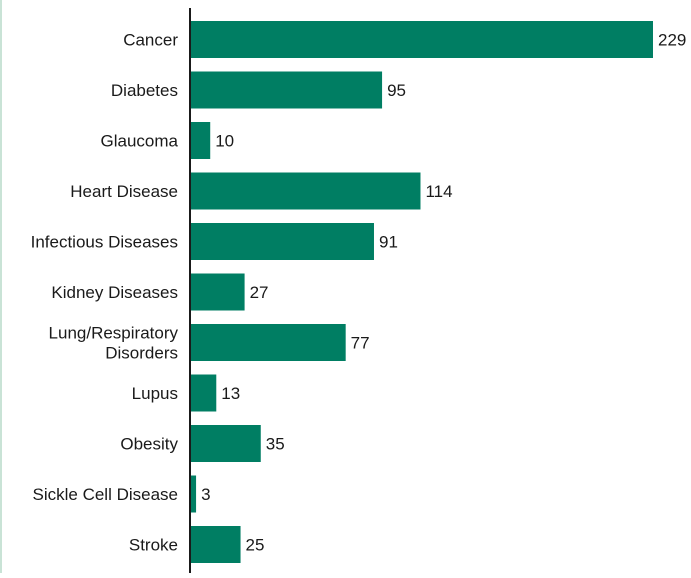 The height and width of the screenshot is (578, 691). What do you see at coordinates (215, 544) in the screenshot?
I see `bar-stroke` at bounding box center [215, 544].